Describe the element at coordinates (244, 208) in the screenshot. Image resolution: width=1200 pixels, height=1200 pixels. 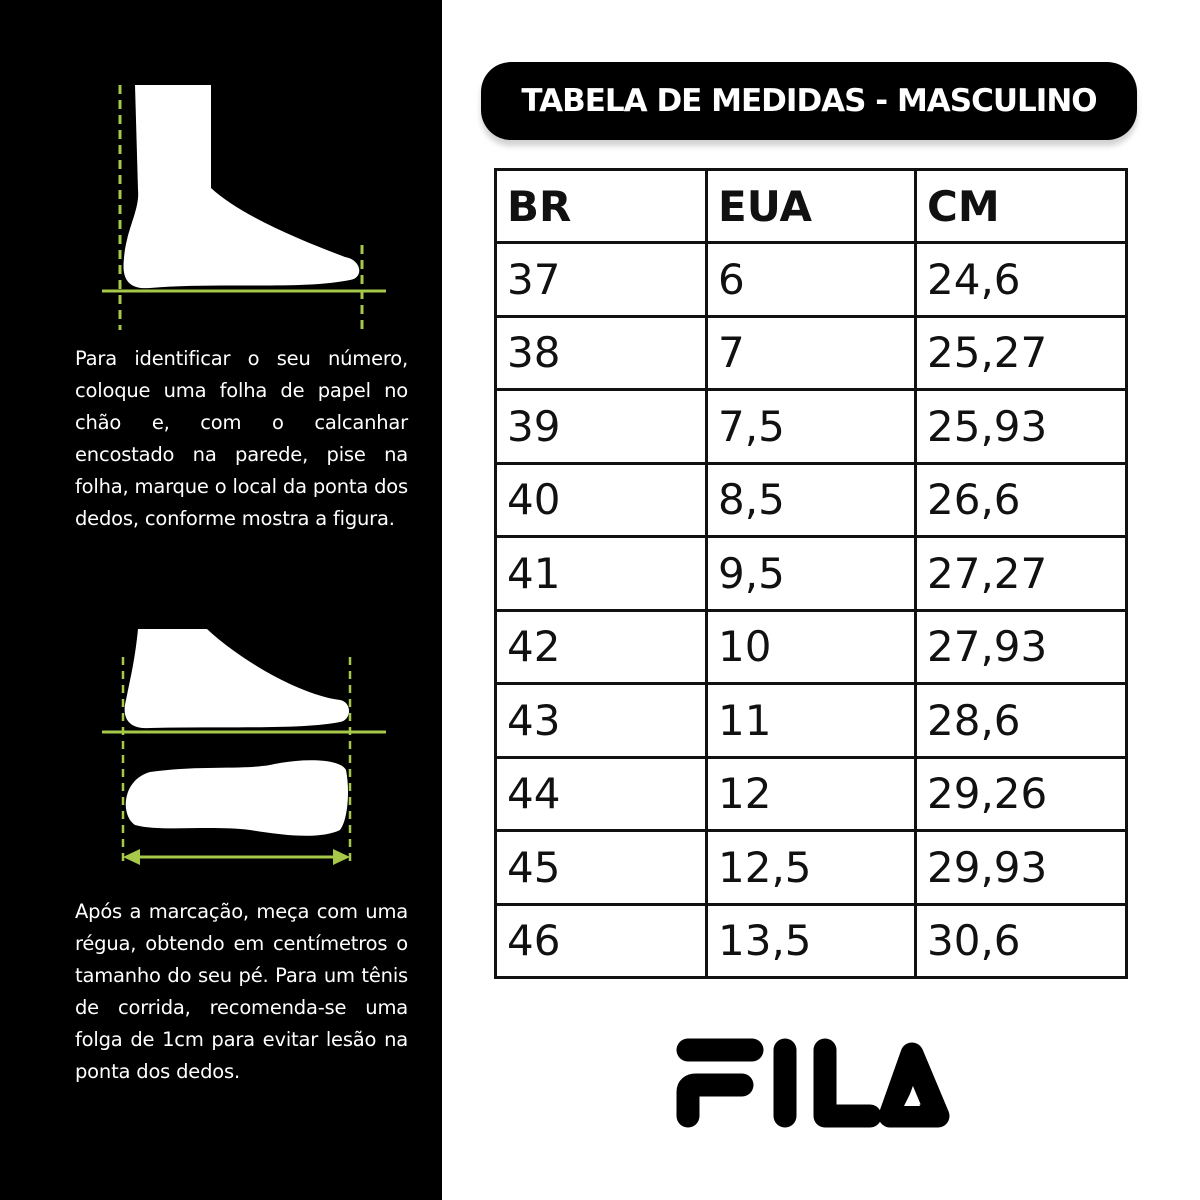
I see `foot-side-view-icon` at that location.